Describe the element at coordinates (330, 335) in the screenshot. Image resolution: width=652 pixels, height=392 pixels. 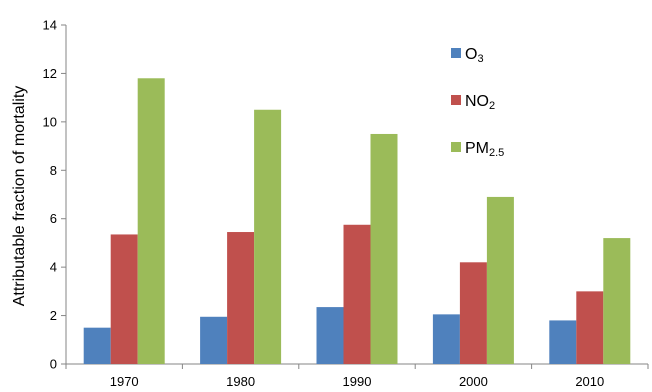
I see `bar-o3-1990` at that location.